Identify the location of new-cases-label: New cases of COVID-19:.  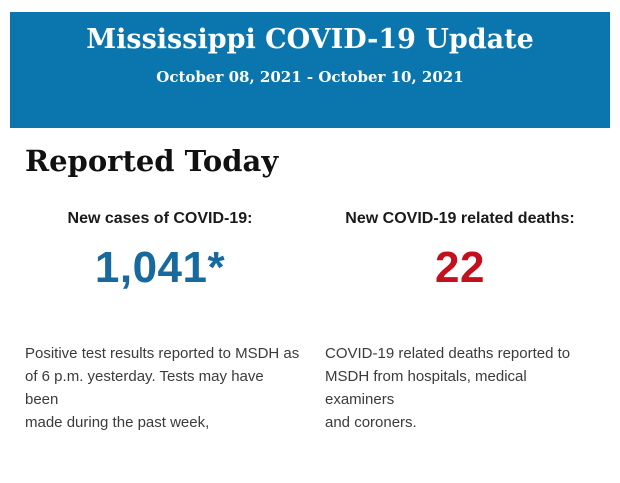
(160, 218).